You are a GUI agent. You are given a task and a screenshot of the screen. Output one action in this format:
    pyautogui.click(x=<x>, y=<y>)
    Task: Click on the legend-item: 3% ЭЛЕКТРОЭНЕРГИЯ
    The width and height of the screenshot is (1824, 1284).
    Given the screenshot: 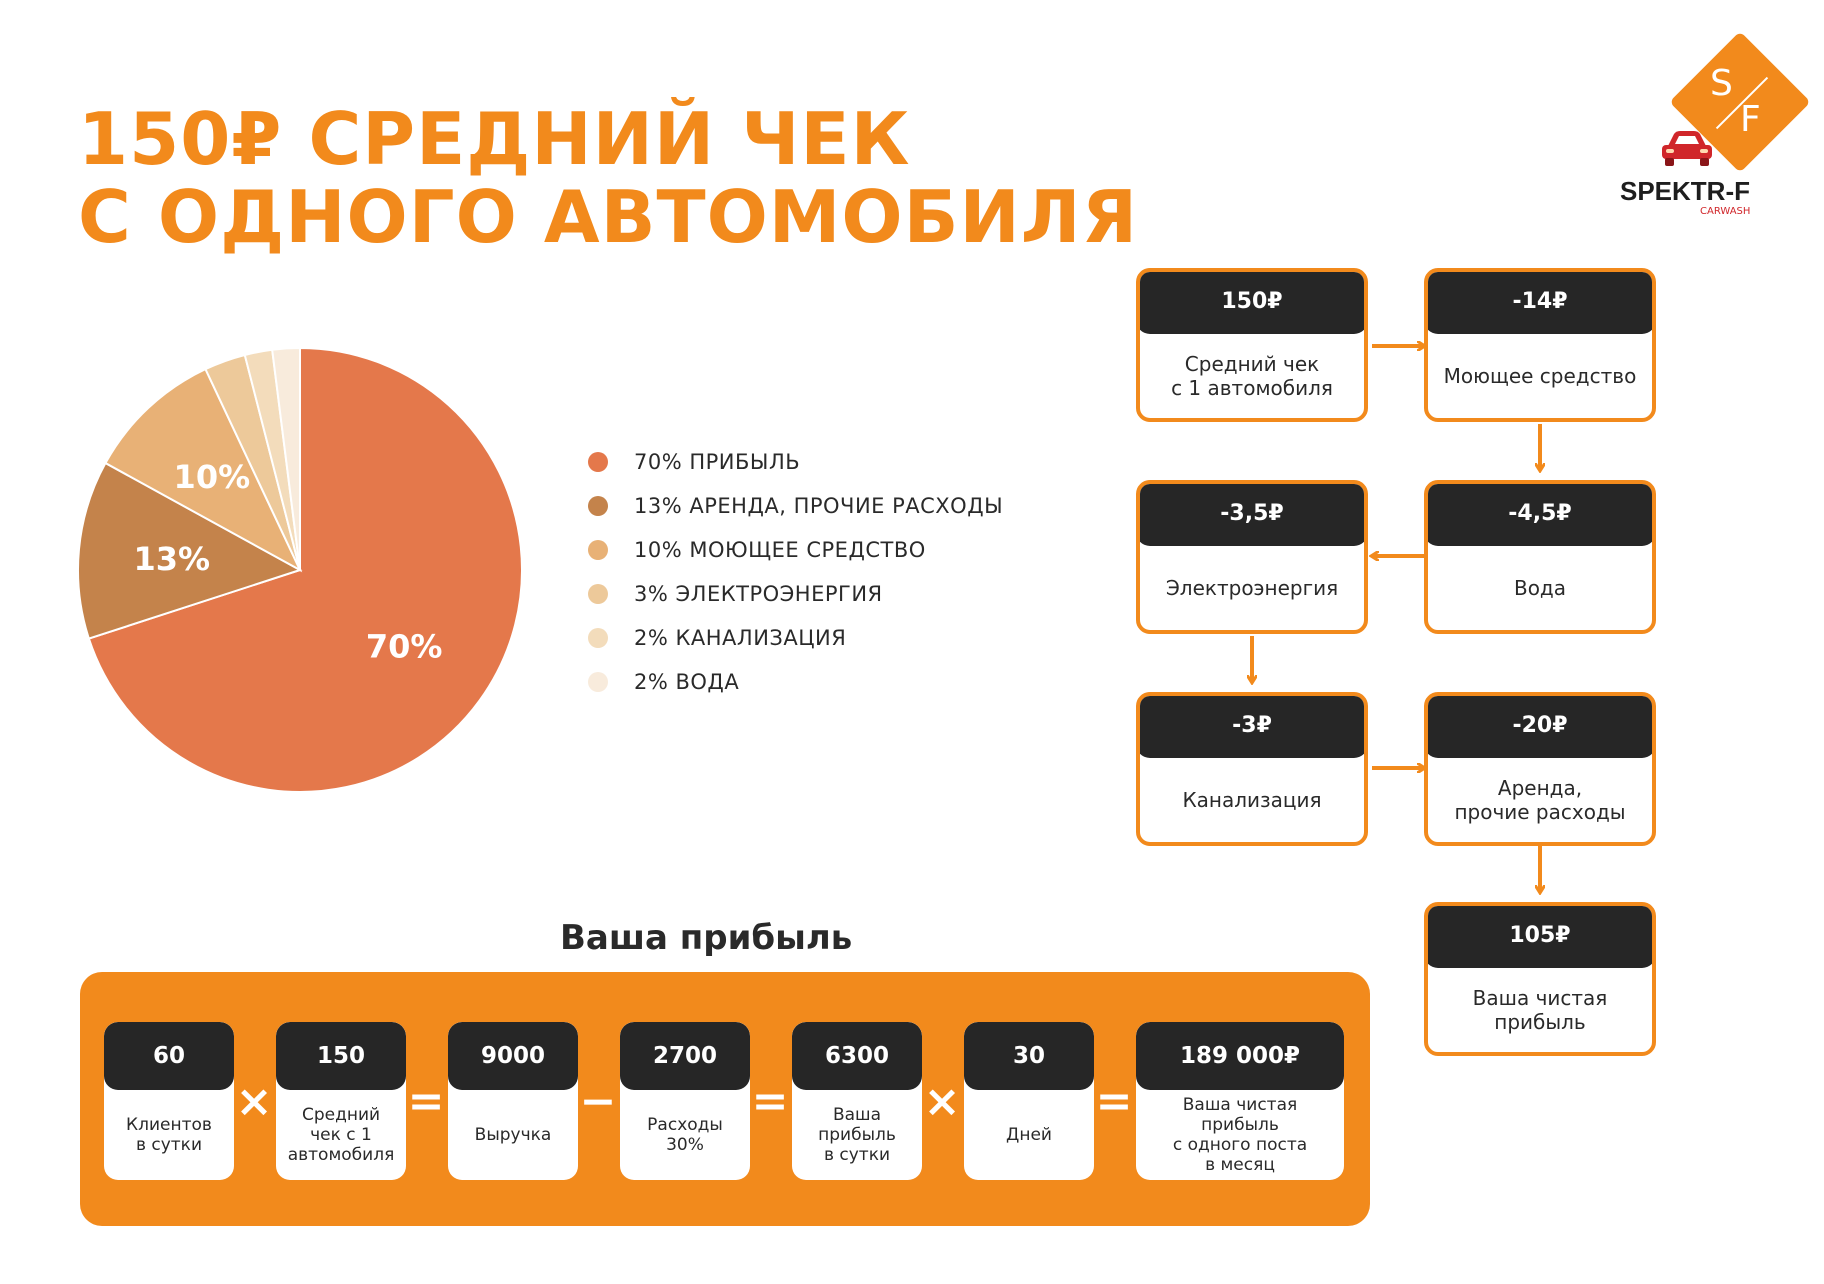 What is the action you would take?
    pyautogui.click(x=795, y=594)
    